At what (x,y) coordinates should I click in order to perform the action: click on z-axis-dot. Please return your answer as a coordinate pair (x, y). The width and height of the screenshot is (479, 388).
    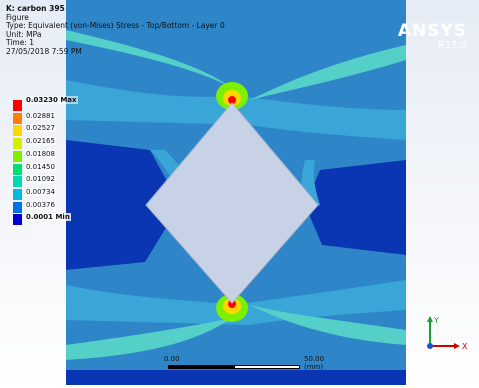
    Looking at the image, I should click on (430, 346).